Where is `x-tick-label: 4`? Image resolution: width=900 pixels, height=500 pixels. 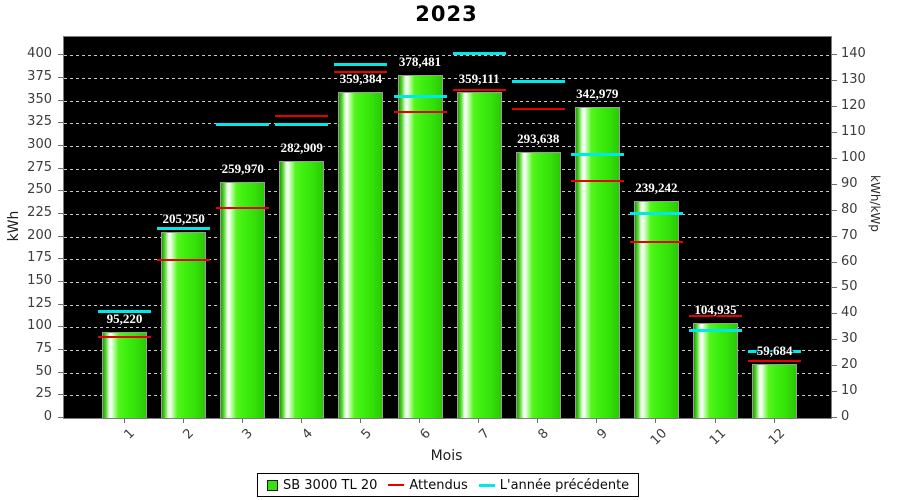 x-tick-label: 4 is located at coordinates (307, 434).